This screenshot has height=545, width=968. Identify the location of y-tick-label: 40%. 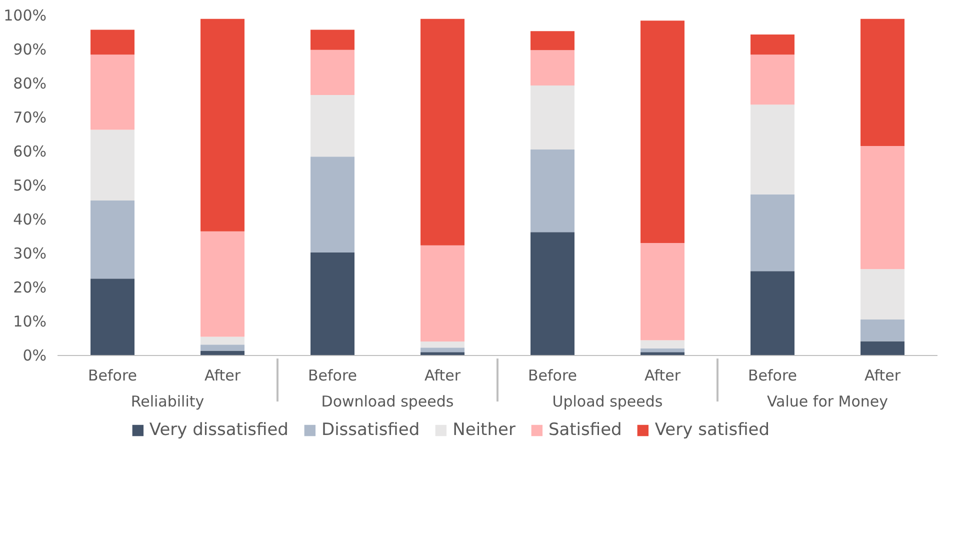
(30, 219).